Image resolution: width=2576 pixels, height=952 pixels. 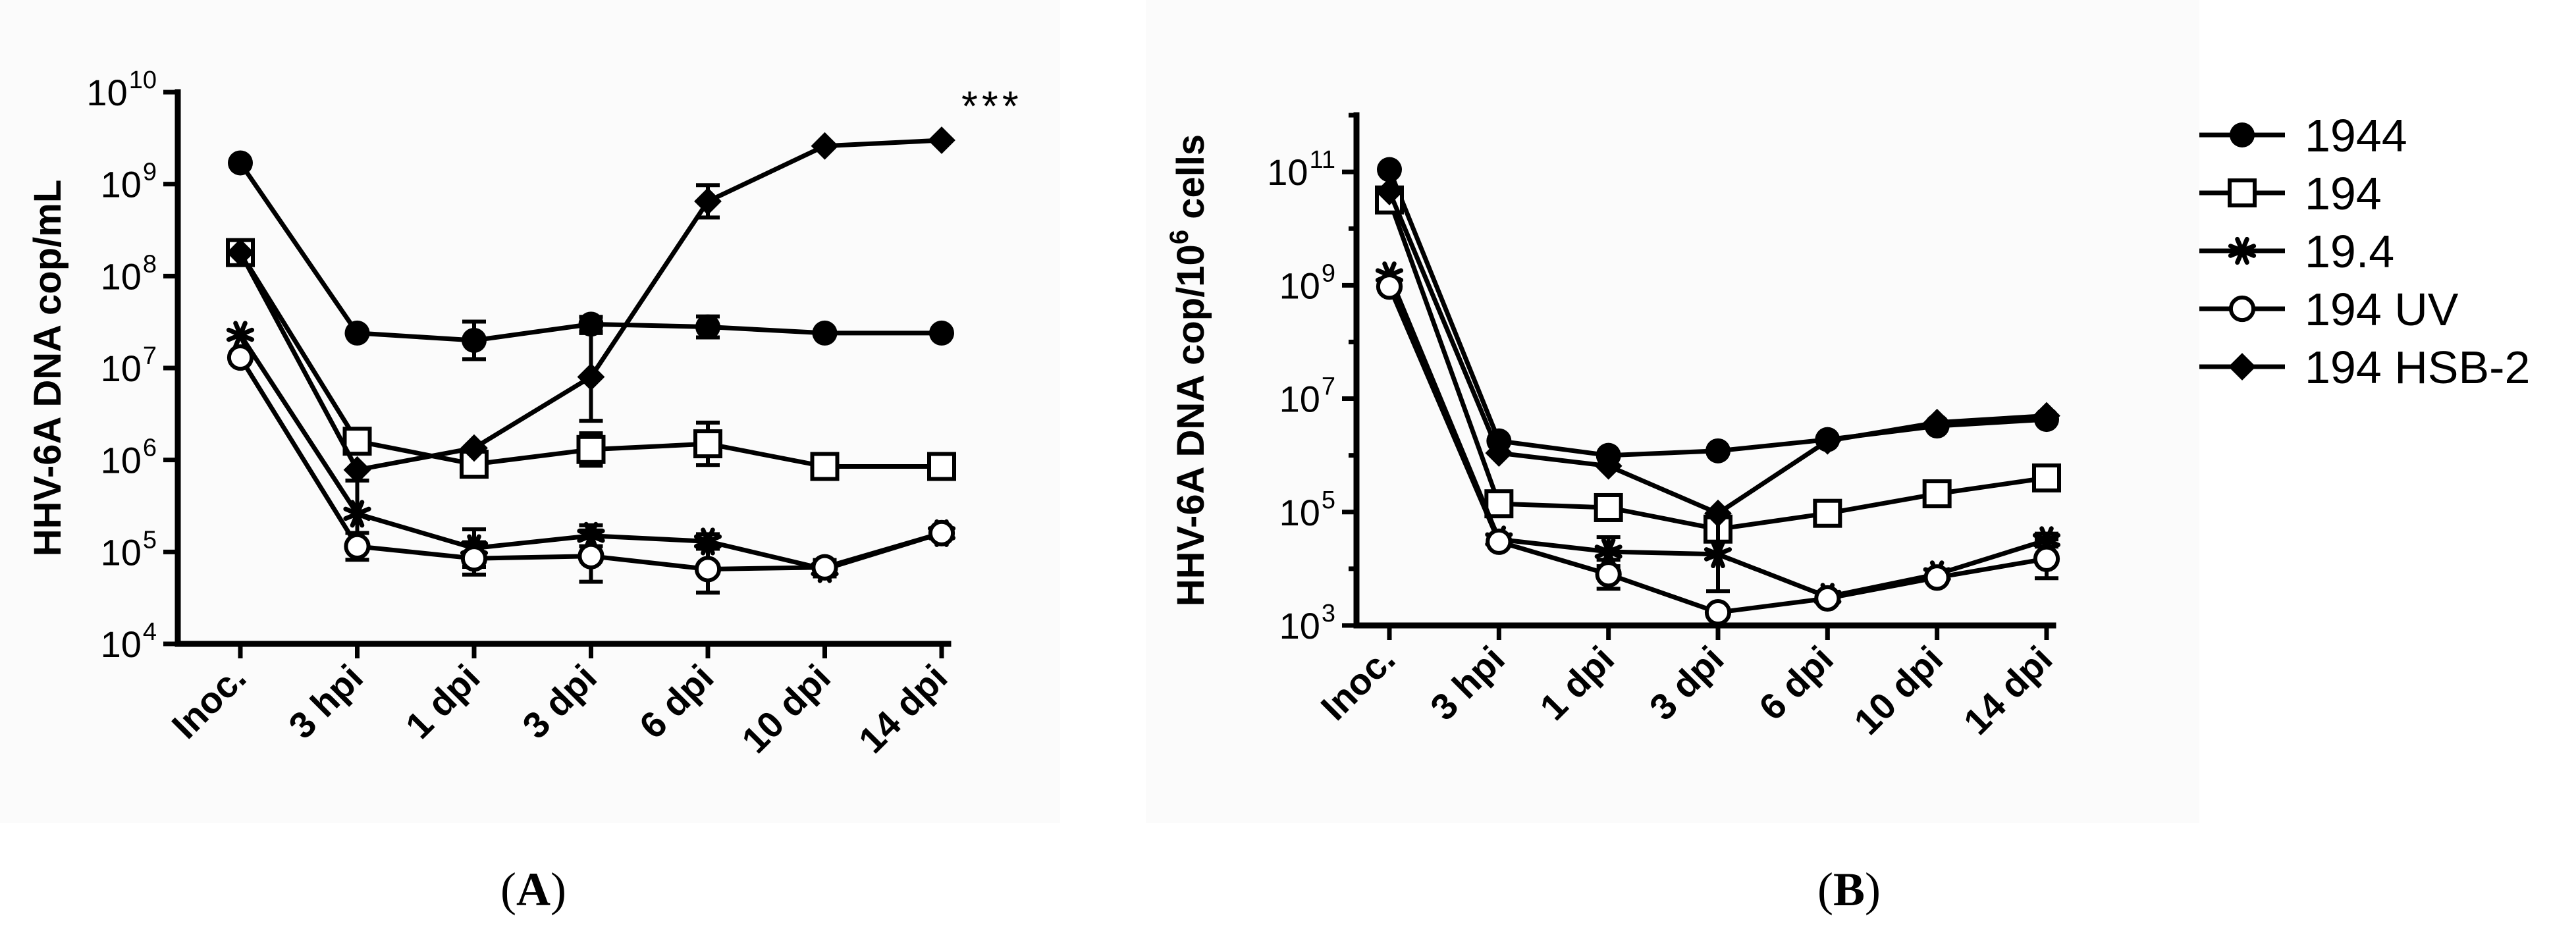 What do you see at coordinates (129, 182) in the screenshot?
I see `panel-a-y-tick-label: 10⁹` at bounding box center [129, 182].